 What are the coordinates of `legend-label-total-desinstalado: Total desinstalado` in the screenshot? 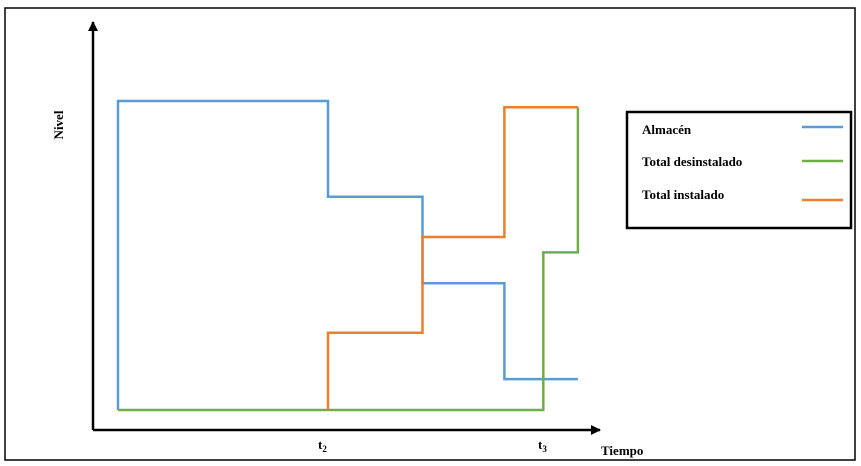 It's located at (692, 161).